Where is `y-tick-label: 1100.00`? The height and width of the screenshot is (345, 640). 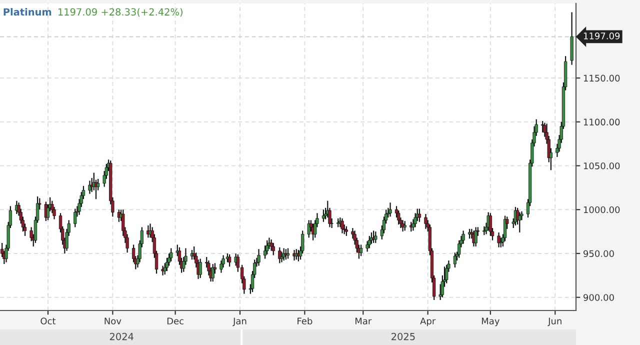 y-tick-label: 1100.00 is located at coordinates (602, 122).